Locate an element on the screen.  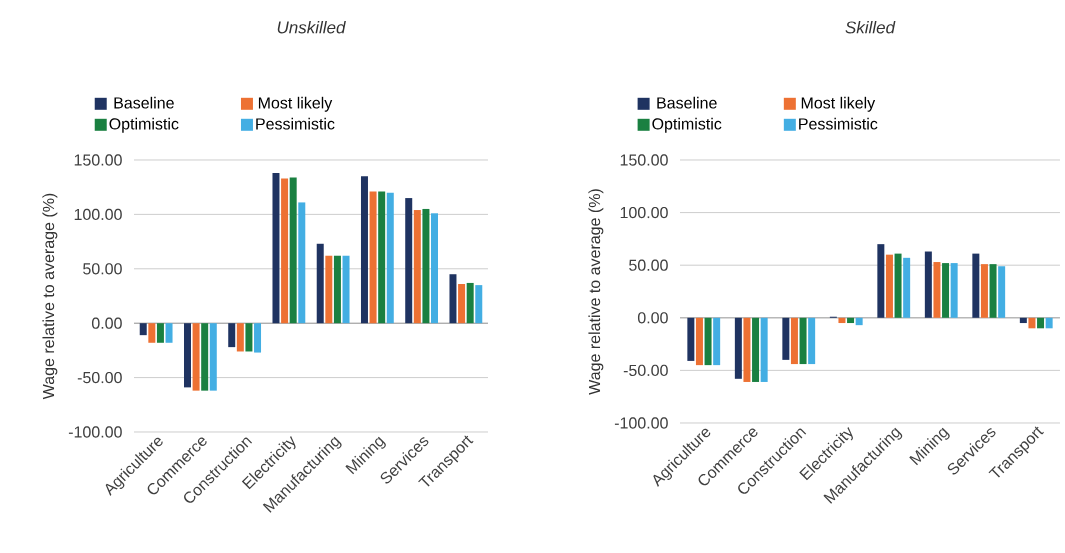
chart-title: Unskilled is located at coordinates (311, 27).